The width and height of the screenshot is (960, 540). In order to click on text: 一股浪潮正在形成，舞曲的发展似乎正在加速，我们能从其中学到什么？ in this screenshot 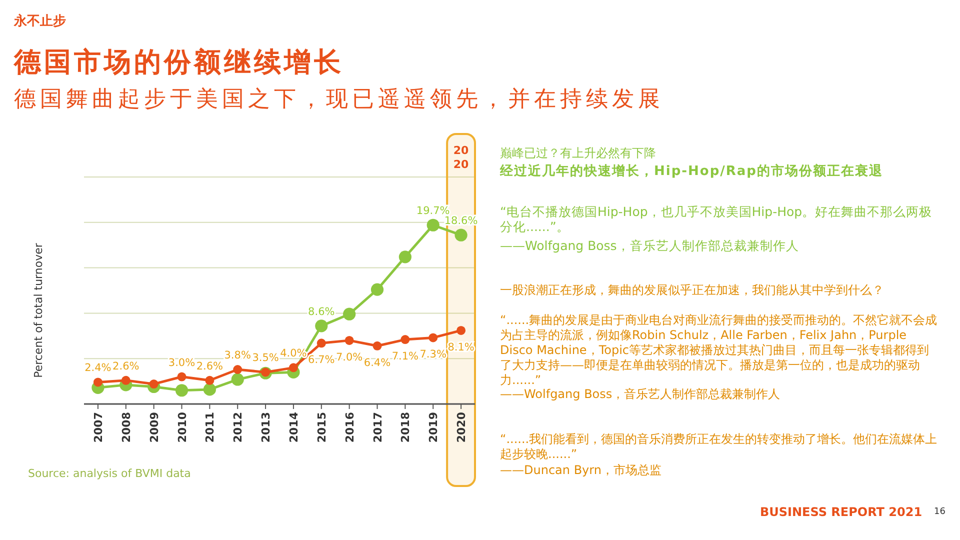, I will do `click(692, 290)`.